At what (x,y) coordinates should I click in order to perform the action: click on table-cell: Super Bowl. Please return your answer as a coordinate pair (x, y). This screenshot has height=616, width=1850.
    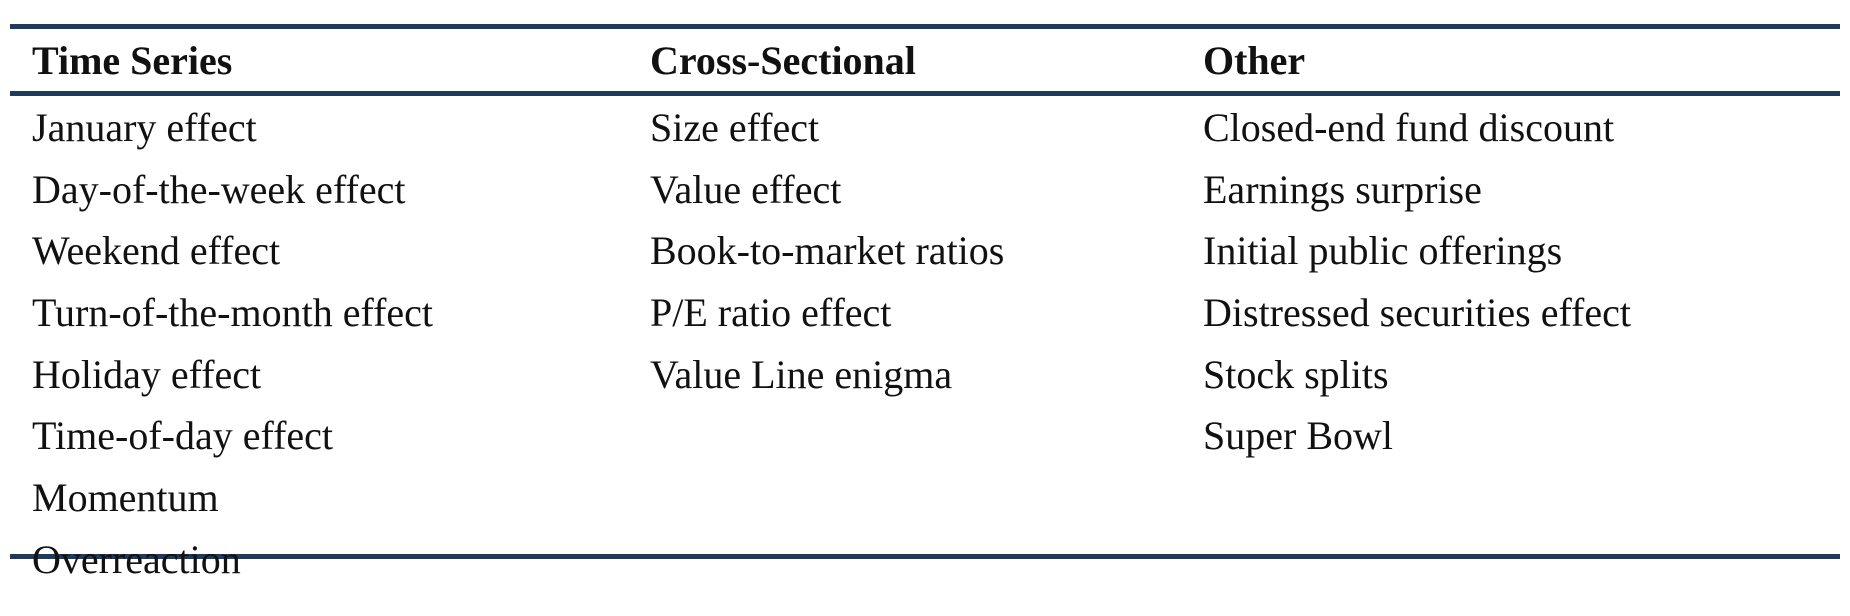
    Looking at the image, I should click on (1298, 436).